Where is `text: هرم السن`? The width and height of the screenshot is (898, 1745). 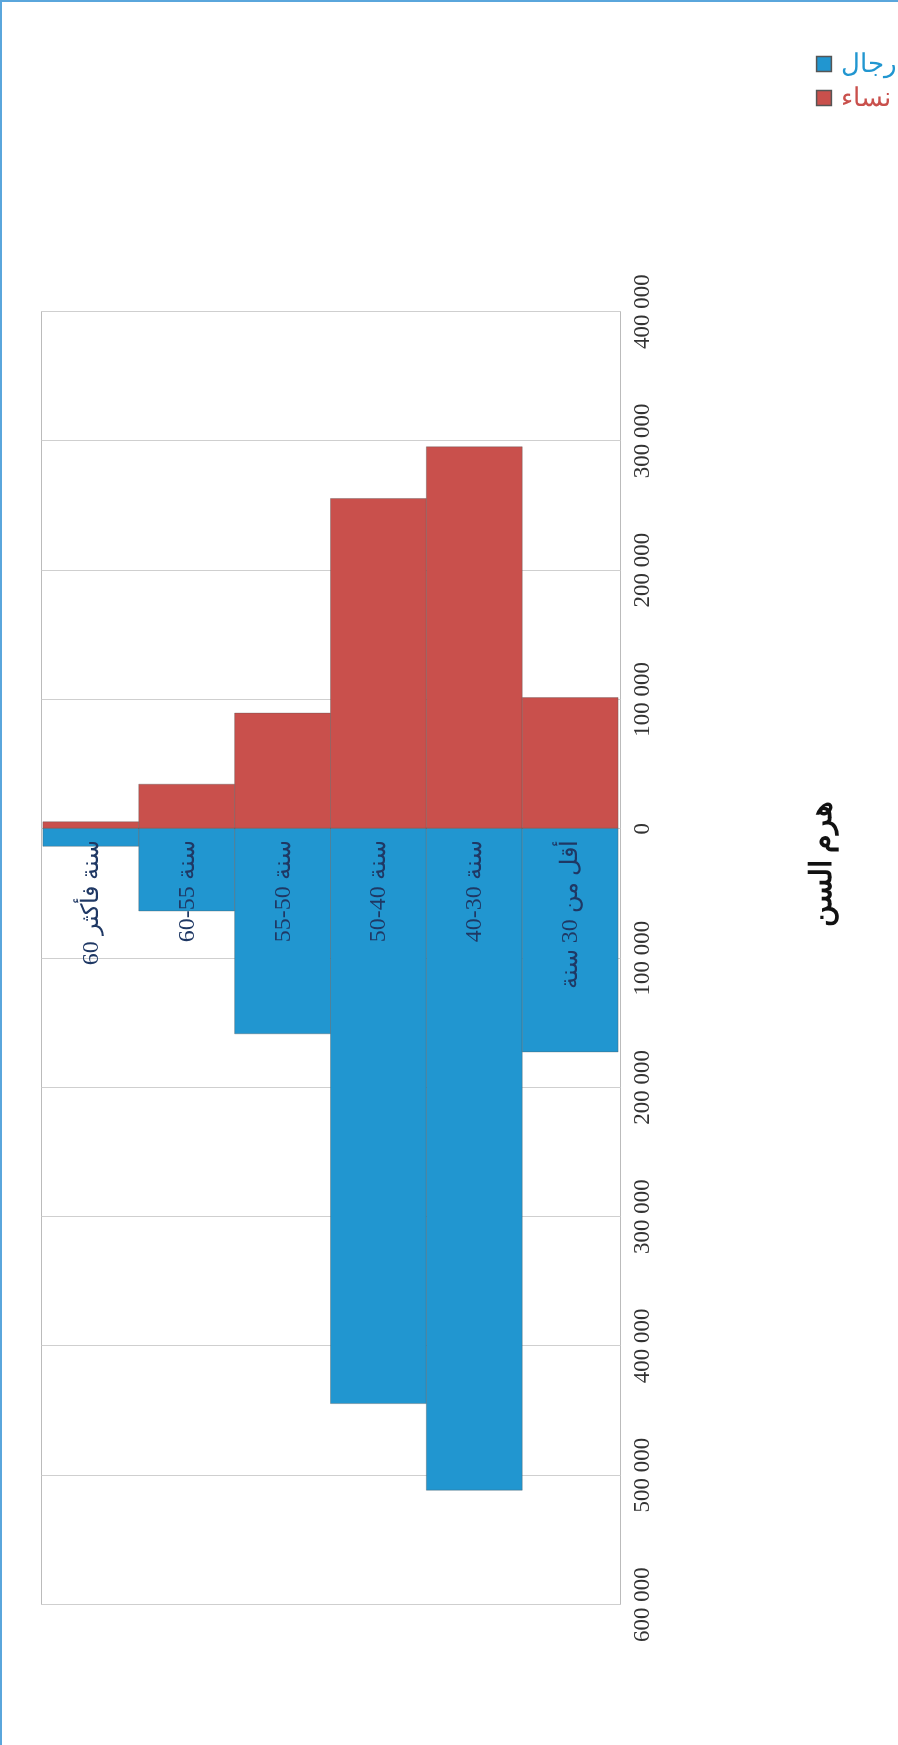 text: هرم السن is located at coordinates (821, 864).